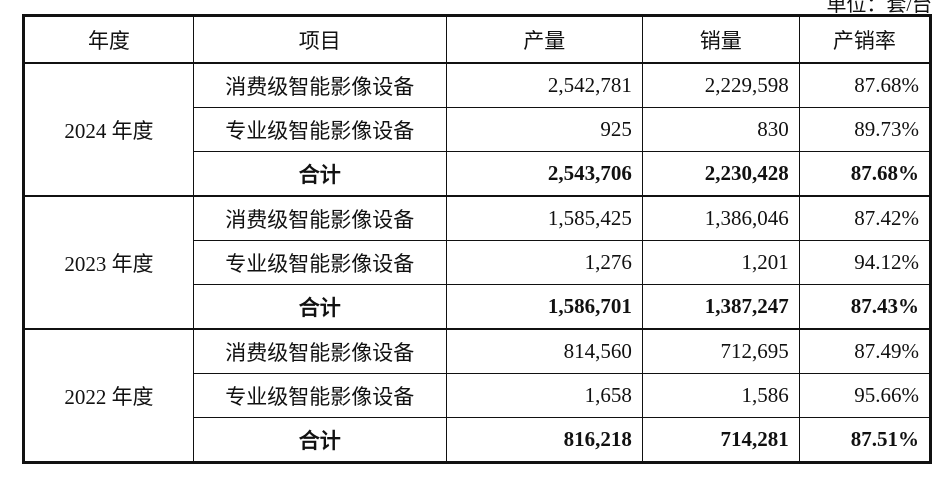 This screenshot has height=478, width=942. What do you see at coordinates (720, 174) in the screenshot?
I see `sales-cell: 2,230,428` at bounding box center [720, 174].